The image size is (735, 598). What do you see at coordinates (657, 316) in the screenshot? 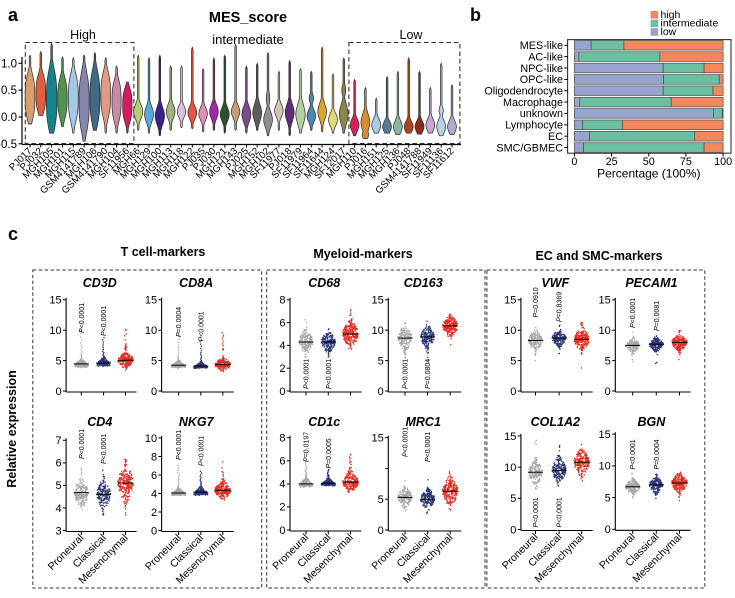
I see `svg-text: P=0.0081` at bounding box center [657, 316].